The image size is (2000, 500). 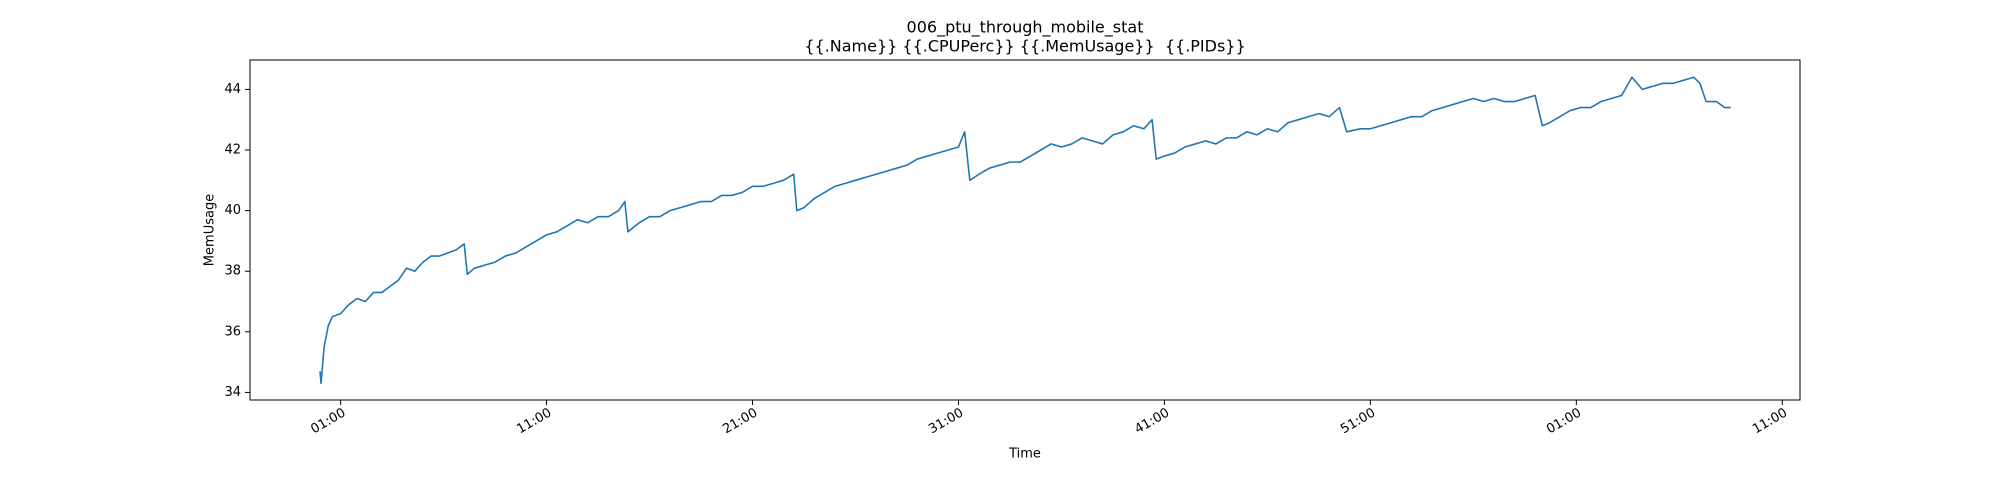 What do you see at coordinates (232, 392) in the screenshot?
I see `y-tick-label: 34` at bounding box center [232, 392].